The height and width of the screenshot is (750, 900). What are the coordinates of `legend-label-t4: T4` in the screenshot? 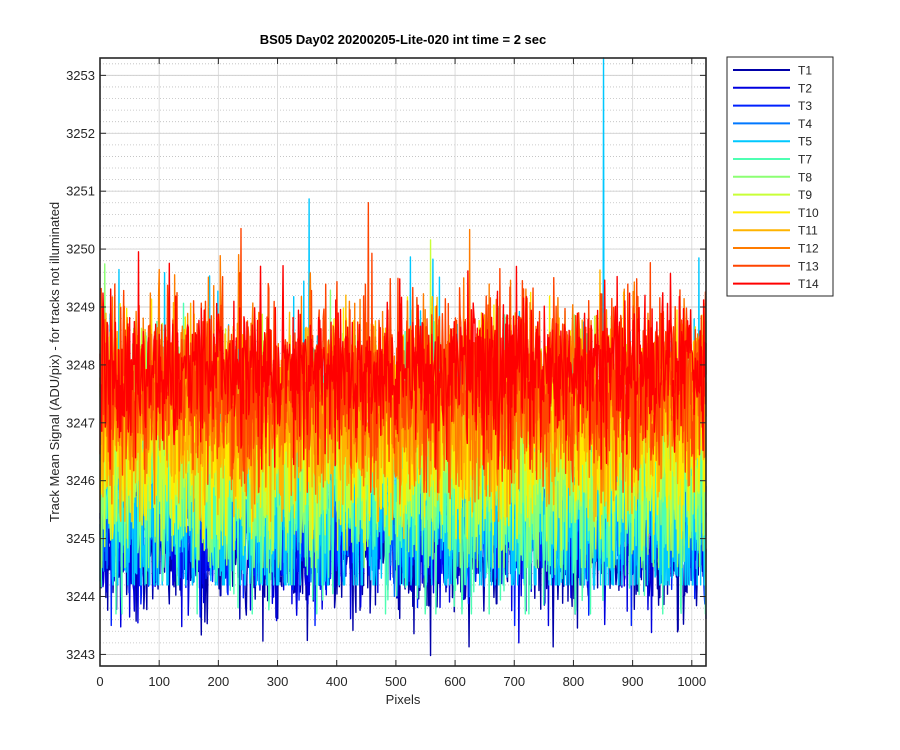 It's located at (805, 124).